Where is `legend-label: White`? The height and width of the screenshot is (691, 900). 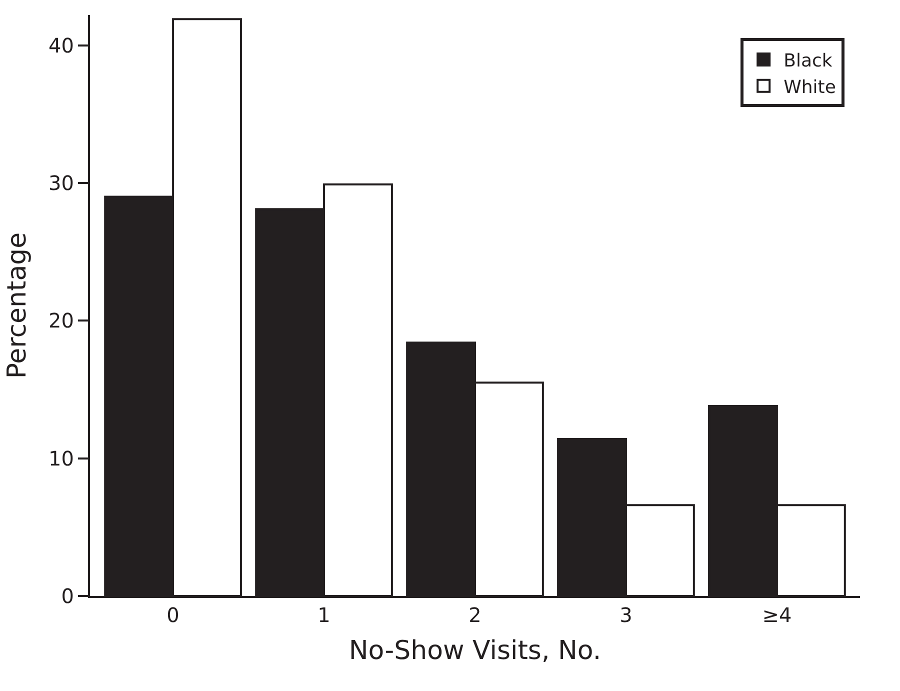
legend-label: White is located at coordinates (810, 87).